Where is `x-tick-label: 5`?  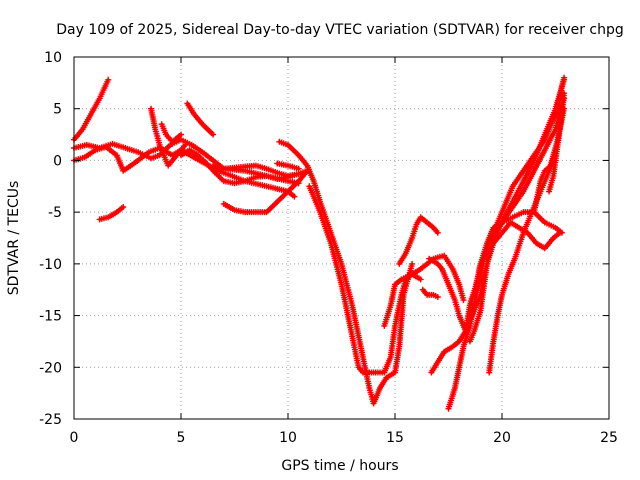 x-tick-label: 5 is located at coordinates (181, 438).